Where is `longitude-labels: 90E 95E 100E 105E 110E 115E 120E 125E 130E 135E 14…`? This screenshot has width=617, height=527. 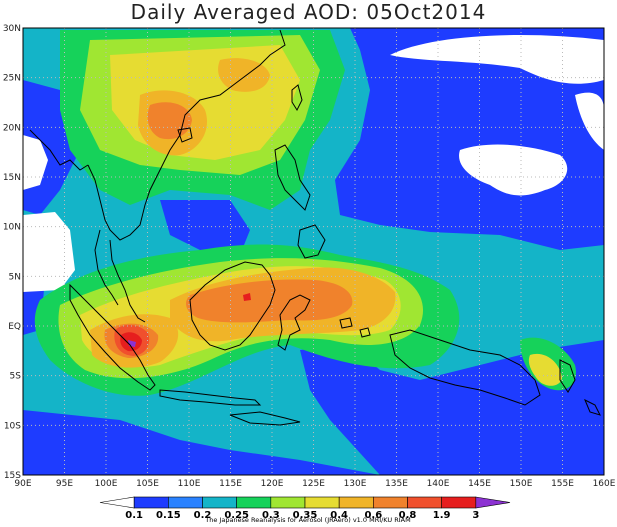
longitude-labels: 90E 95E 100E 105E 110E 115E 120E 125E 130E 135E 14… is located at coordinates (314, 484).